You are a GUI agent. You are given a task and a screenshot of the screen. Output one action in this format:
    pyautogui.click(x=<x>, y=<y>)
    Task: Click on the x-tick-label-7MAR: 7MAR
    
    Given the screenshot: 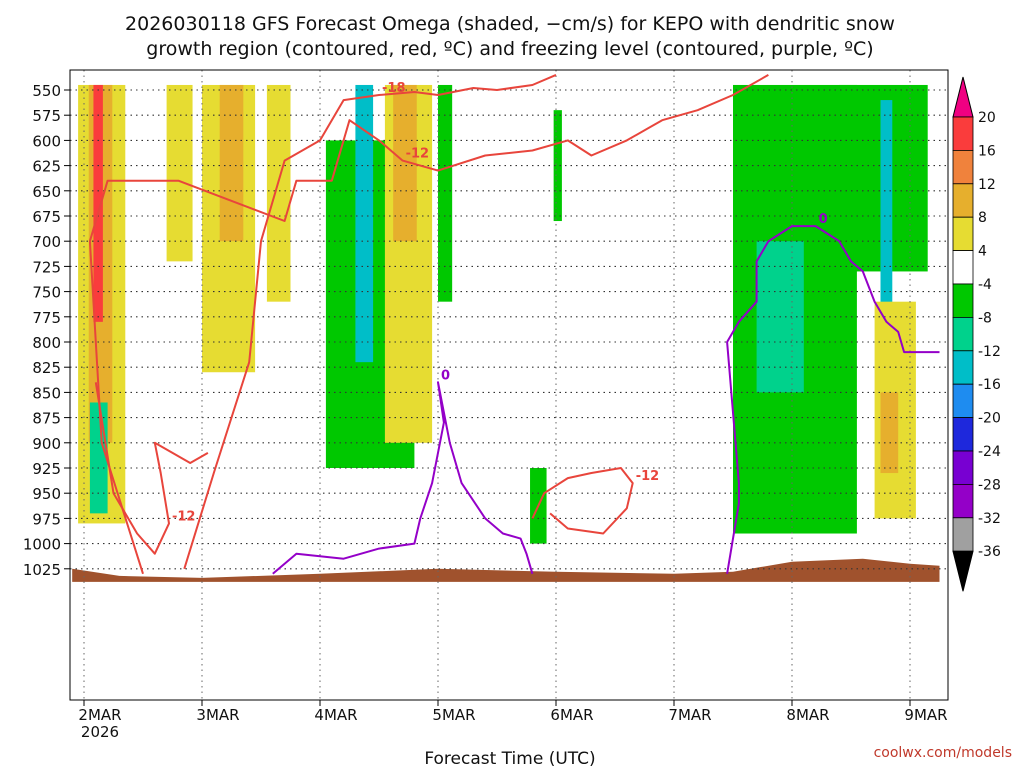 What is the action you would take?
    pyautogui.click(x=689, y=715)
    